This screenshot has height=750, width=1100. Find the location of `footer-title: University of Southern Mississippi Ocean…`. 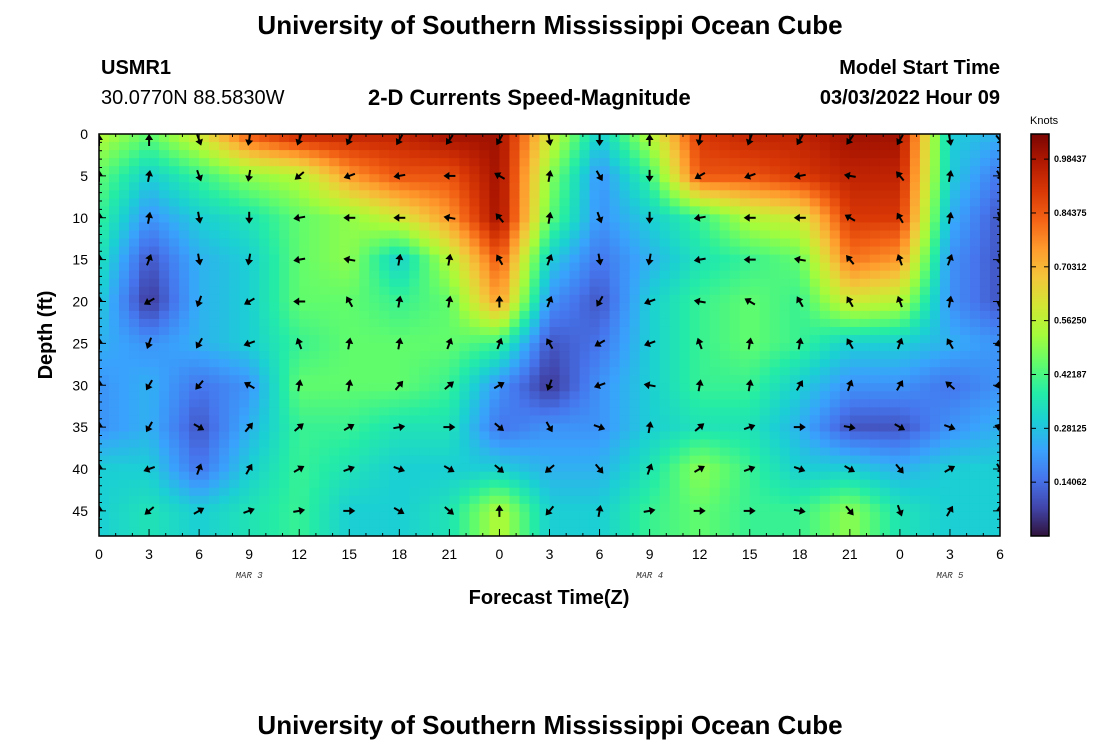

footer-title: University of Southern Mississippi Ocean… is located at coordinates (550, 725).